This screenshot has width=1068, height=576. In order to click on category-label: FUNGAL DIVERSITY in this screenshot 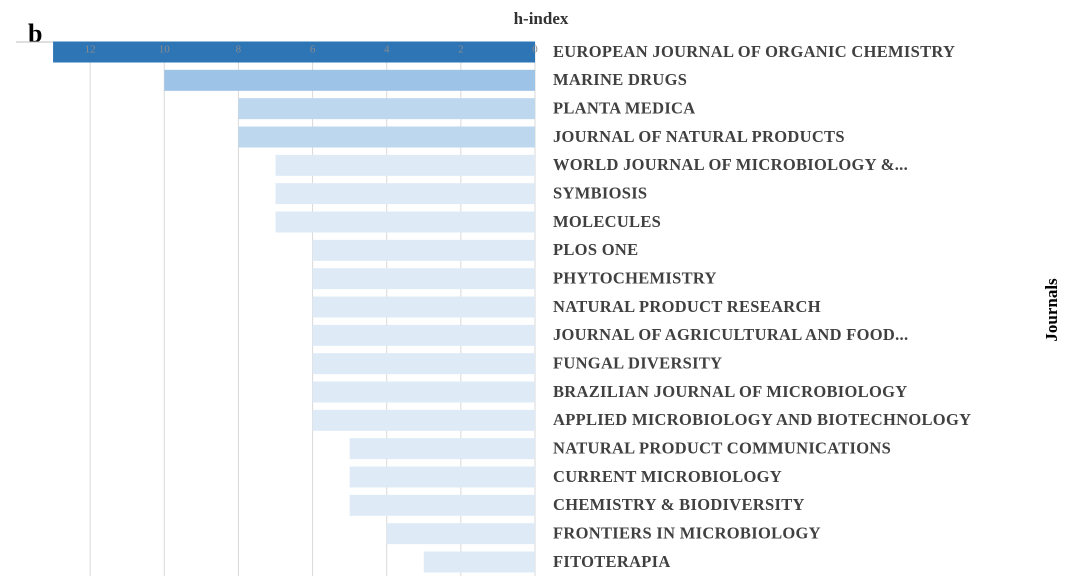, I will do `click(637, 362)`.